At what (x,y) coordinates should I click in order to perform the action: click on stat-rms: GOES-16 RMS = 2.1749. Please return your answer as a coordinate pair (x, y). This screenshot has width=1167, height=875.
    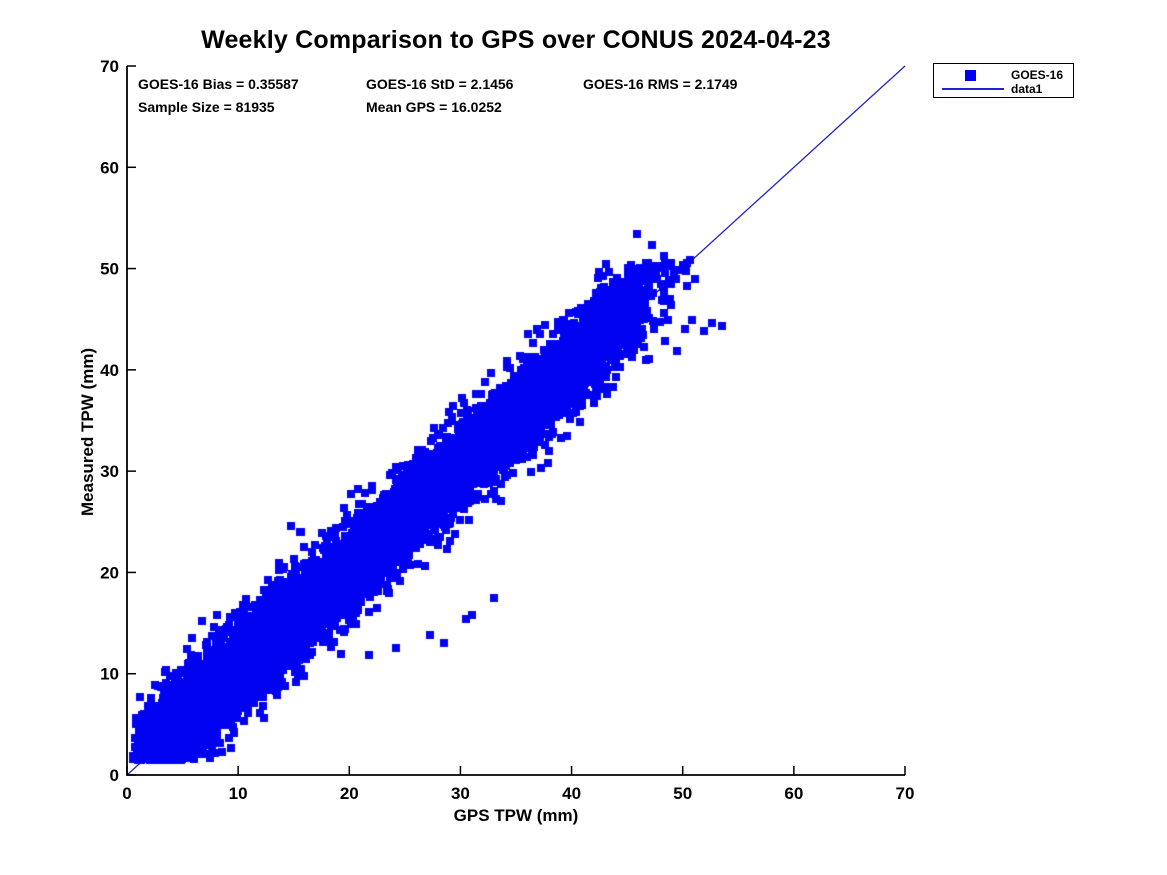
    Looking at the image, I should click on (660, 84).